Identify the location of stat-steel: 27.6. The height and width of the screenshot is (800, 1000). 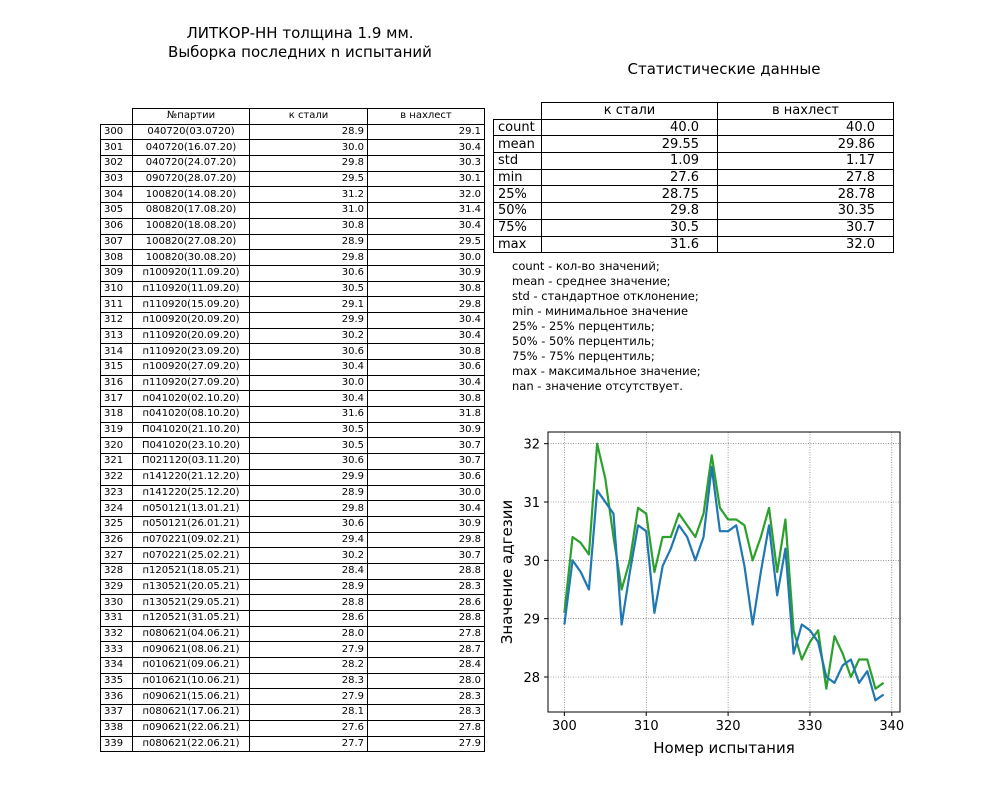
(629, 177).